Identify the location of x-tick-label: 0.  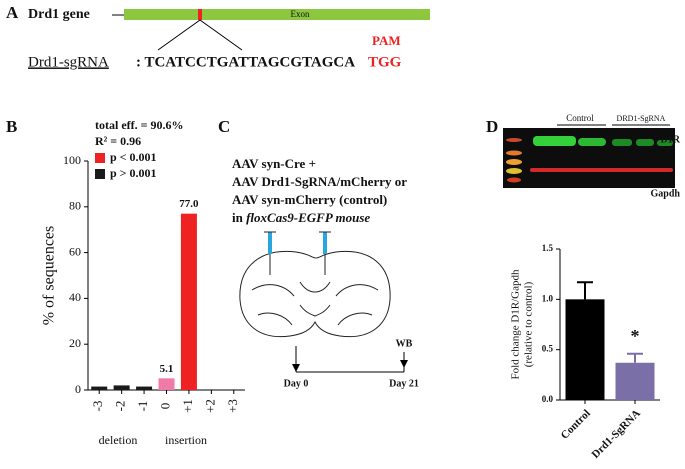
(164, 406).